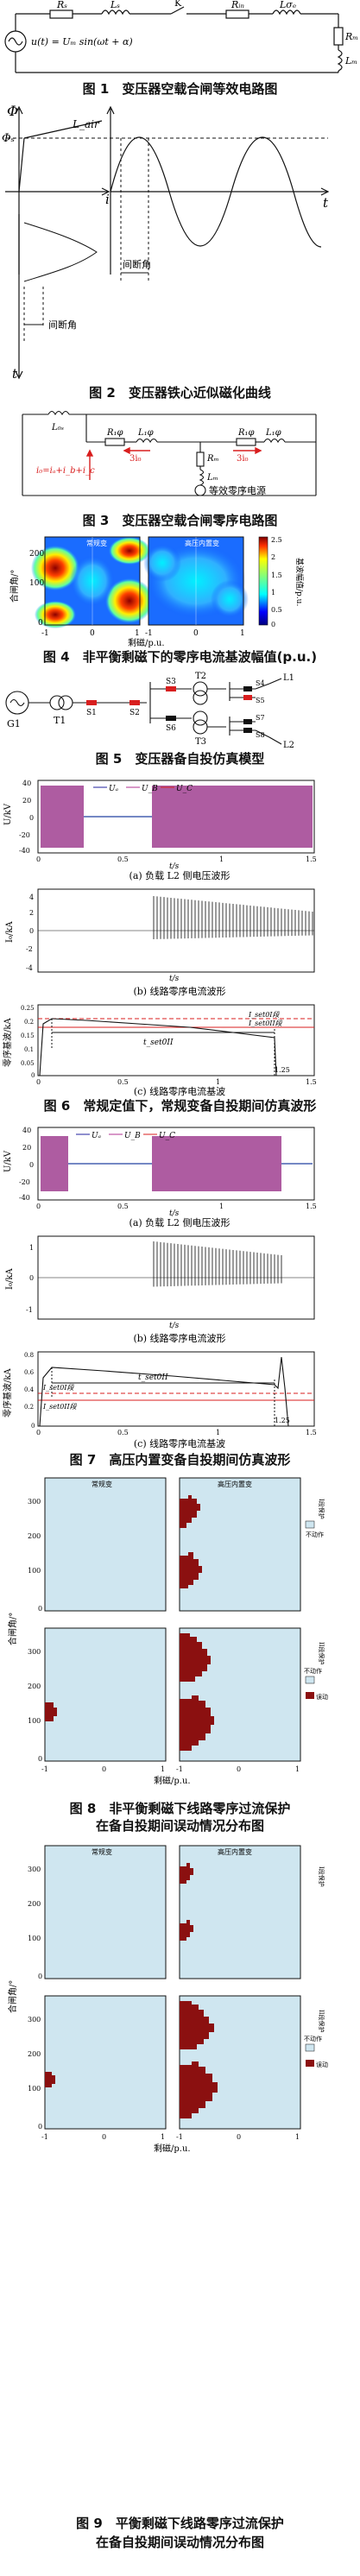 Image resolution: width=360 pixels, height=2576 pixels. What do you see at coordinates (45, 1769) in the screenshot?
I see `fig8-xtick-0: -1` at bounding box center [45, 1769].